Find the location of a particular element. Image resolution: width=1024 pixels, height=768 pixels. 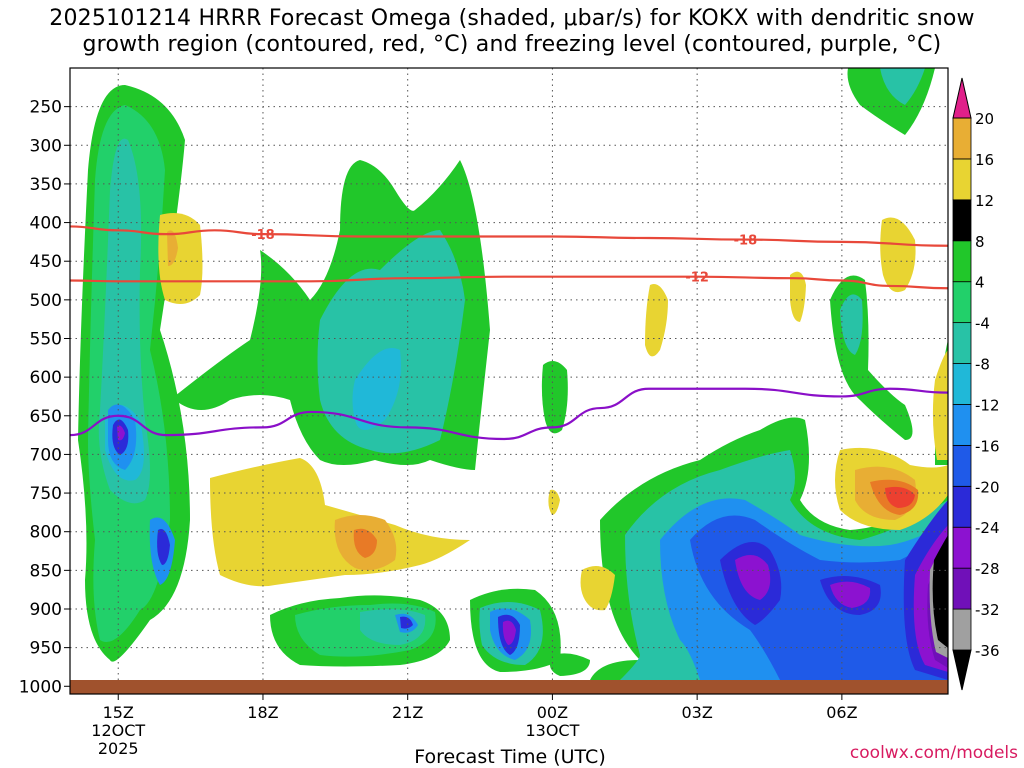

colorbar-label: 4 is located at coordinates (980, 283).